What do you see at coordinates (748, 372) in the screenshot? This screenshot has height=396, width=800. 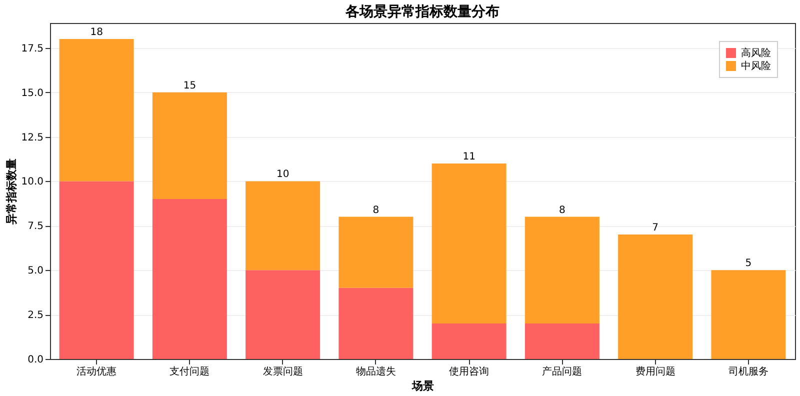 I see `x-tick-label: 司机服务` at bounding box center [748, 372].